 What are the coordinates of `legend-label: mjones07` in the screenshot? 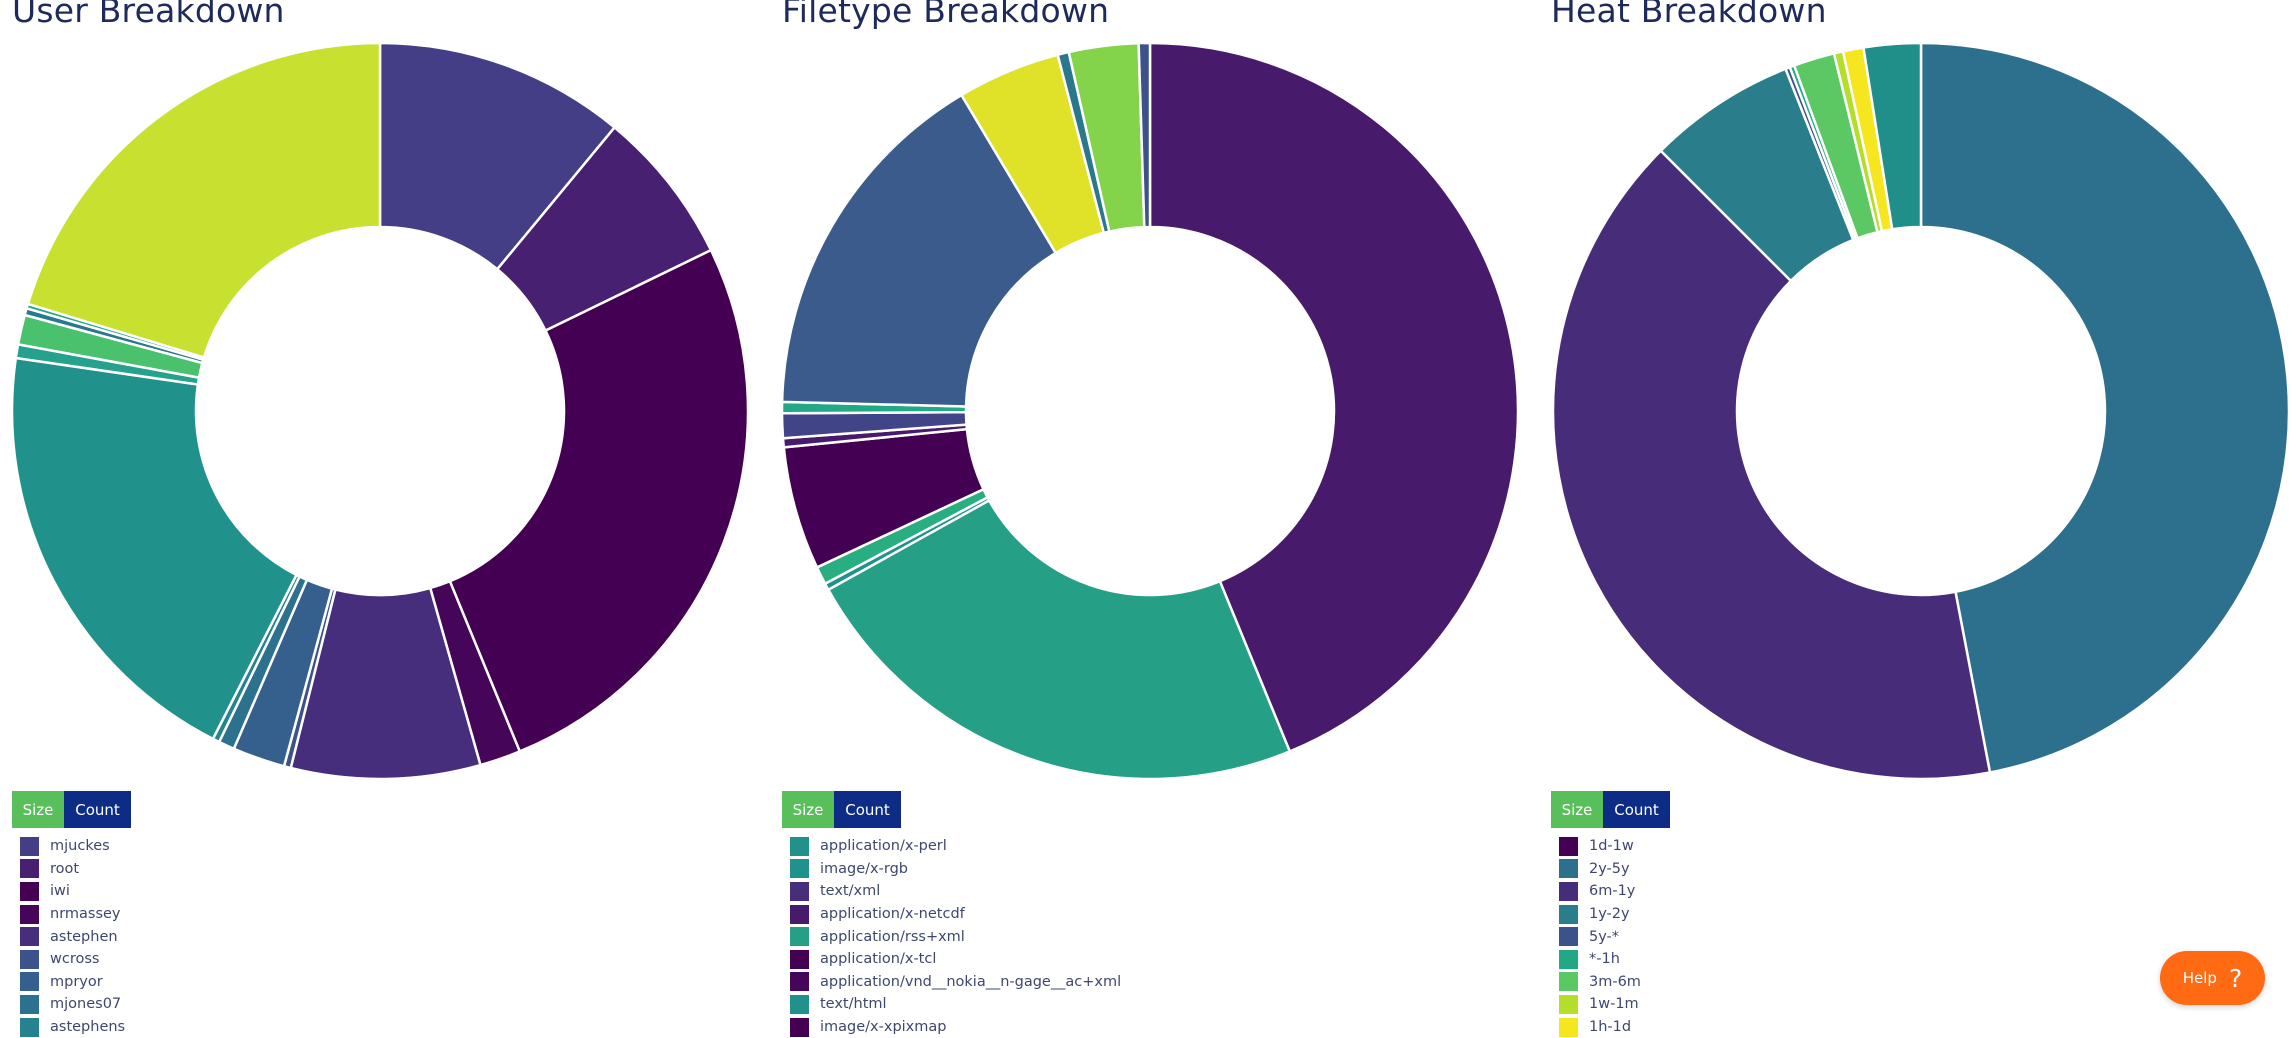 It's located at (86, 1004).